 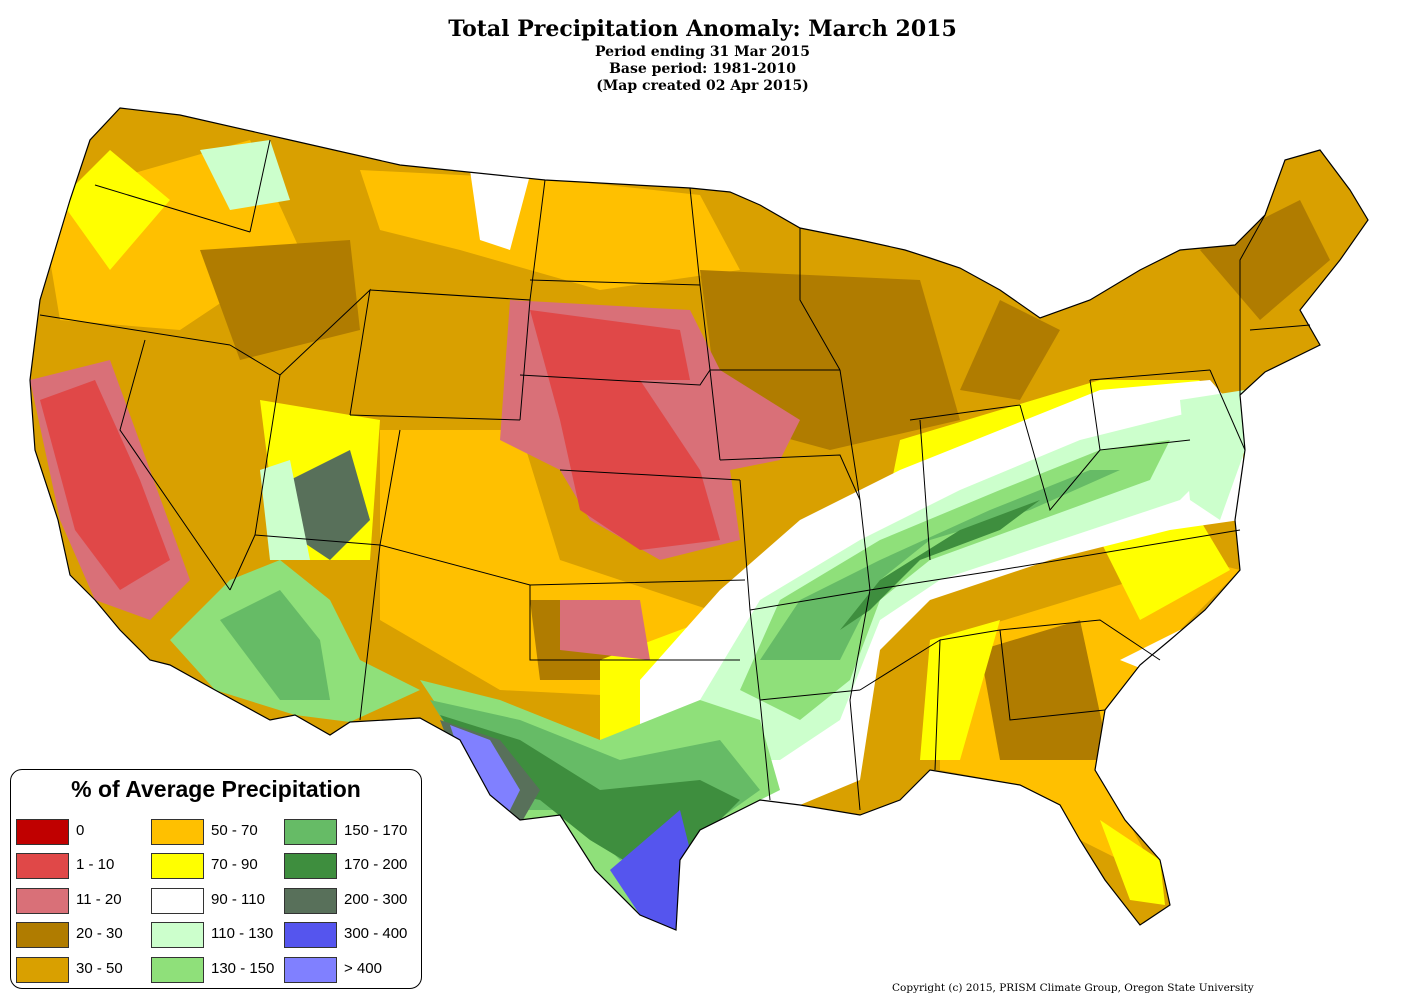 I want to click on legend-label: 0, so click(x=80, y=830).